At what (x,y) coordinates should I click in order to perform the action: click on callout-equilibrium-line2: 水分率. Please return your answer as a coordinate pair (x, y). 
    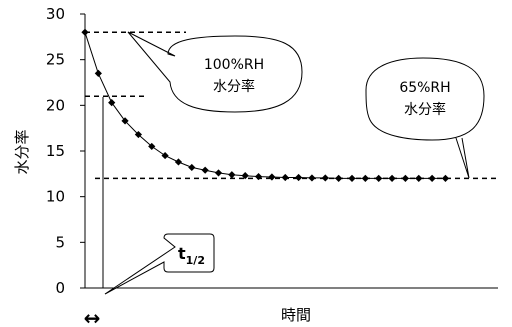
    Looking at the image, I should click on (425, 109).